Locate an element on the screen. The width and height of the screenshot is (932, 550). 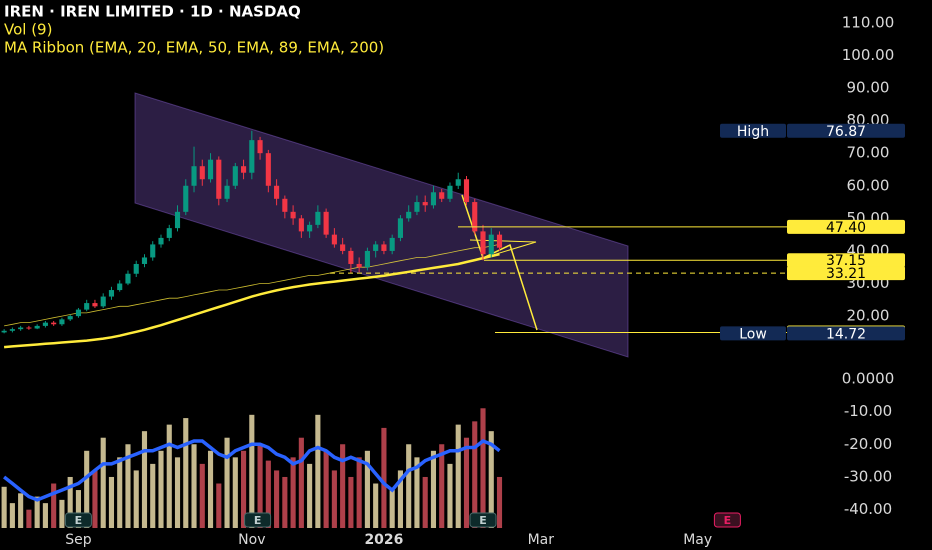
y-tick-label: 110.00 is located at coordinates (868, 22).